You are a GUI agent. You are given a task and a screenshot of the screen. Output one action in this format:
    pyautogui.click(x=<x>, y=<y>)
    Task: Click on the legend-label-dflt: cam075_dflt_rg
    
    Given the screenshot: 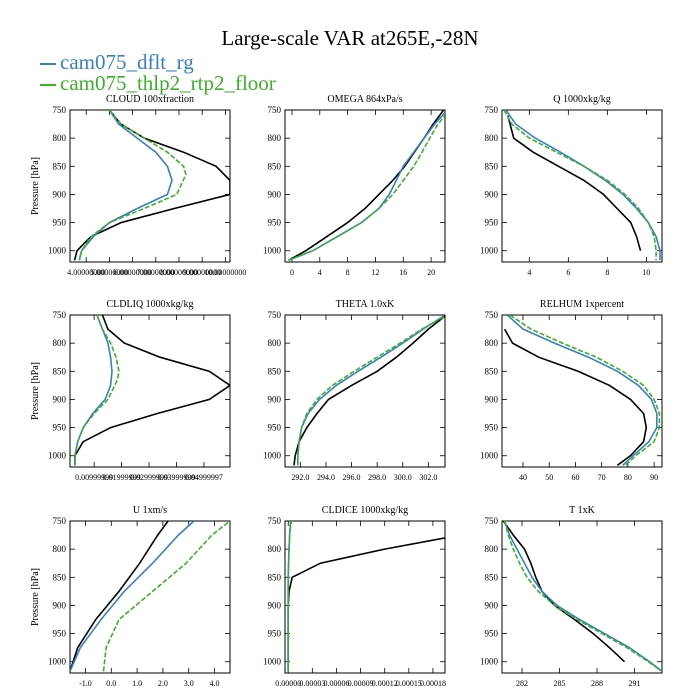 What is the action you would take?
    pyautogui.click(x=127, y=62)
    